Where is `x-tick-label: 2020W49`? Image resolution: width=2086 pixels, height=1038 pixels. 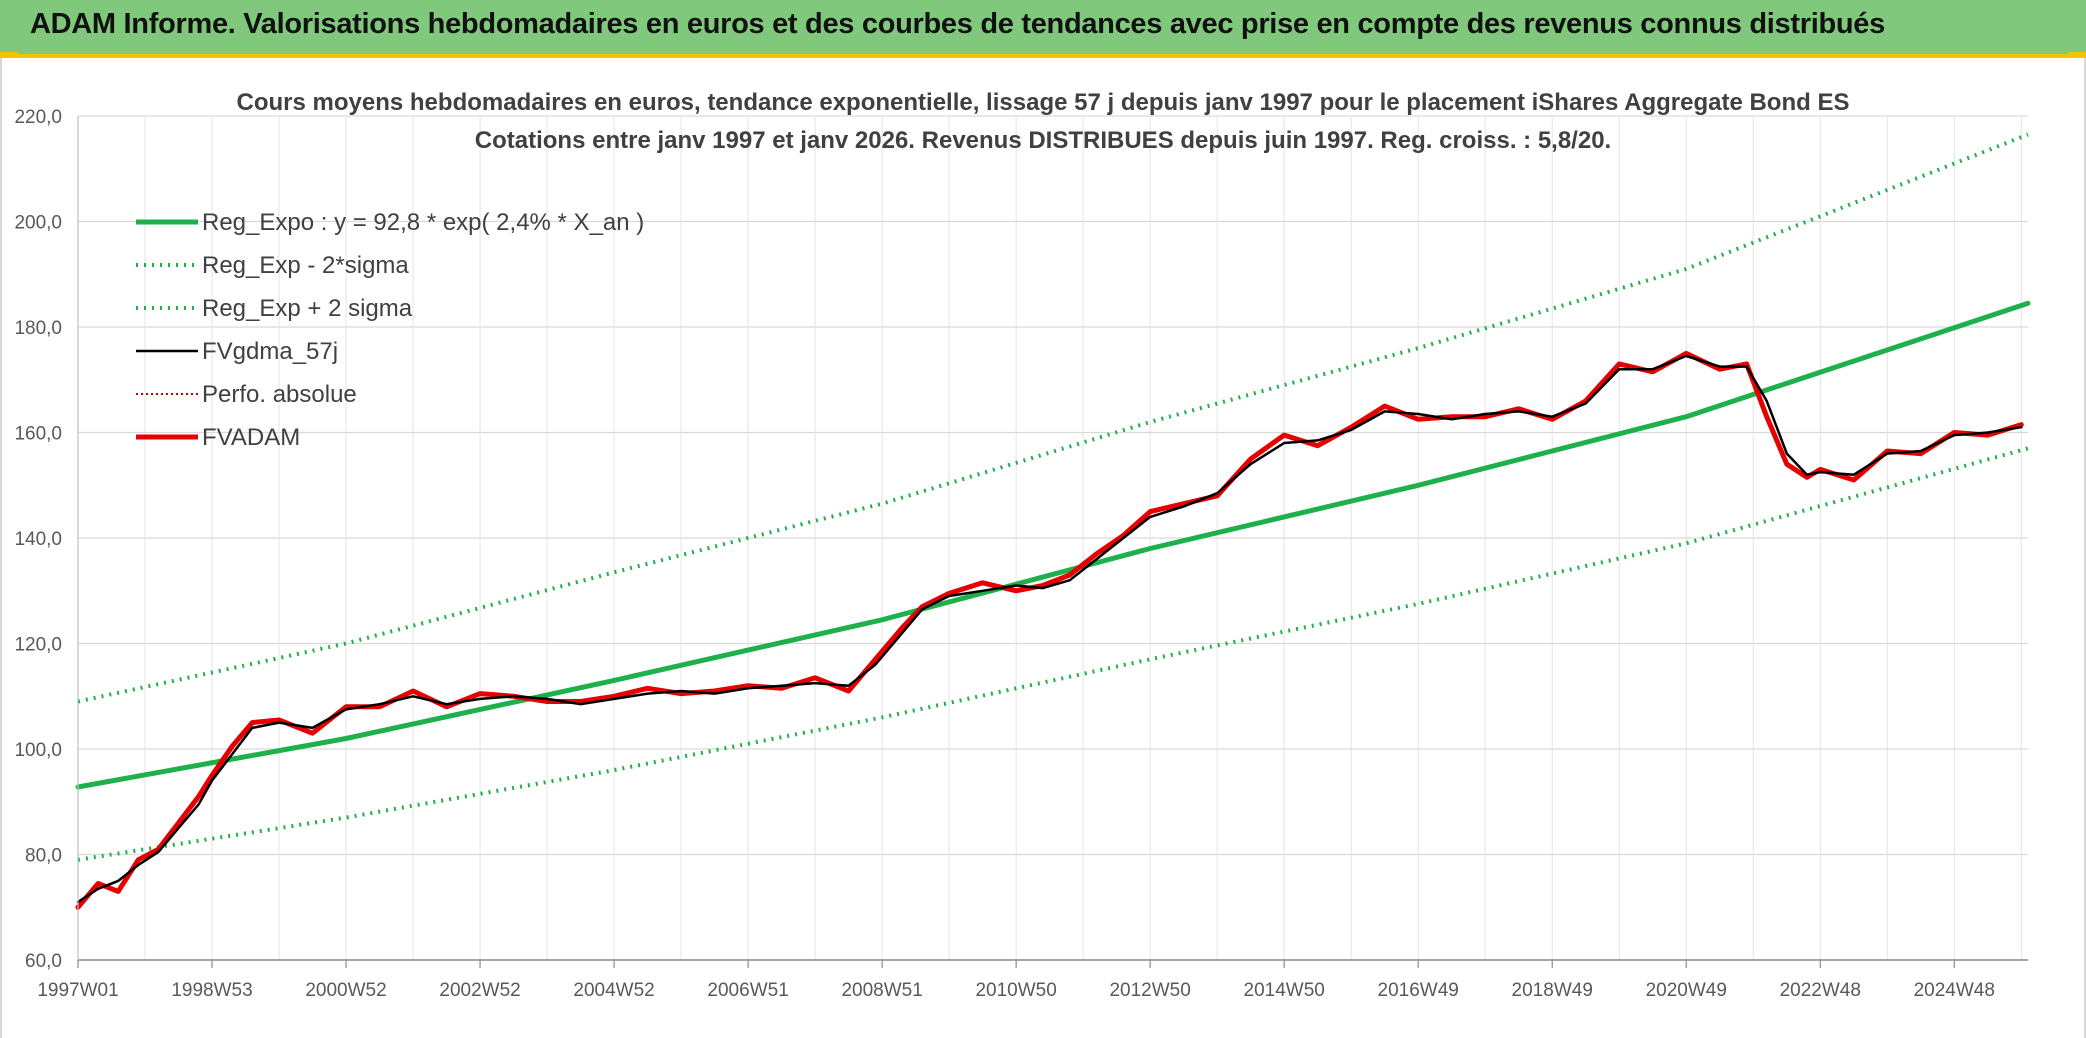
x-tick-label: 2020W49 is located at coordinates (1686, 990).